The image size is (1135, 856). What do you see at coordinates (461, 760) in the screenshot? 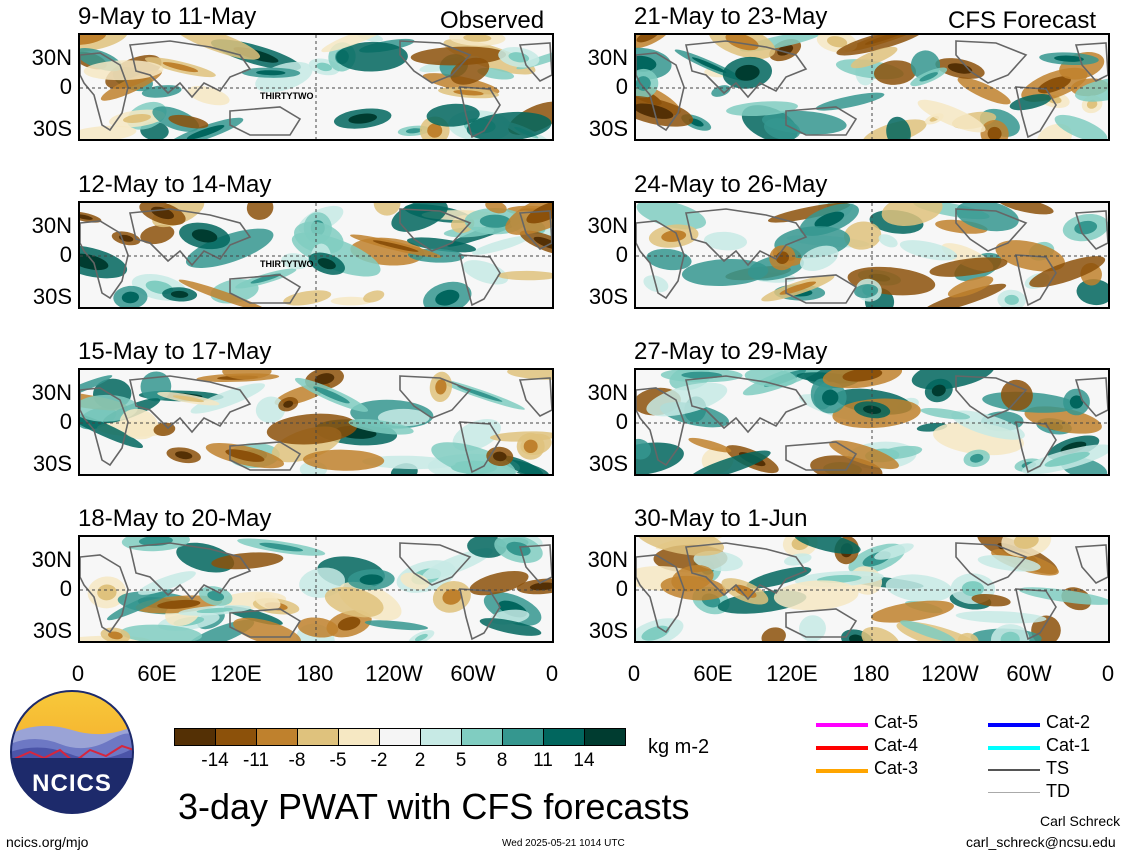
I see `colorbar-tick-label: 5` at bounding box center [461, 760].